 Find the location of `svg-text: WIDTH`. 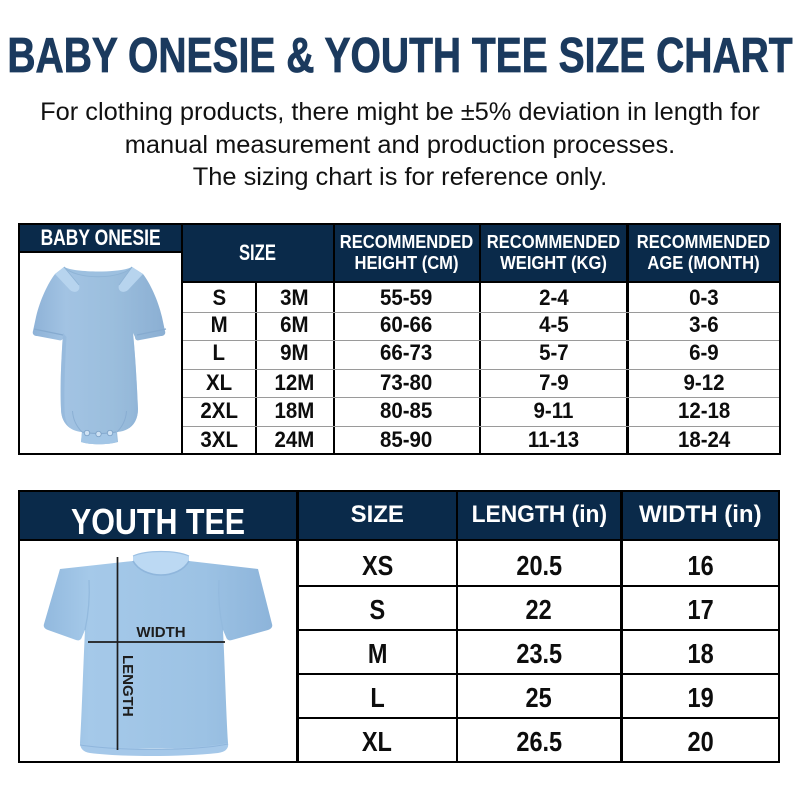

svg-text: WIDTH is located at coordinates (160, 632).